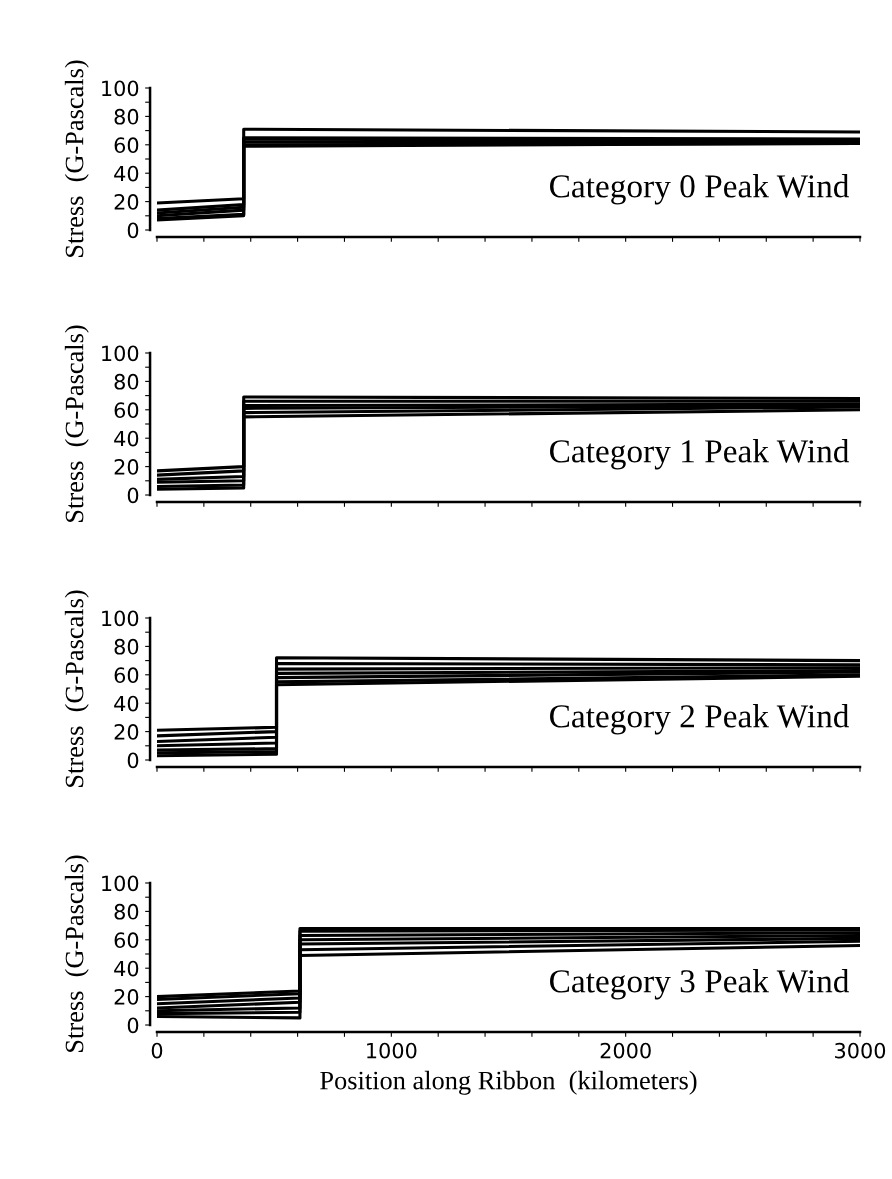 This screenshot has height=1179, width=892. I want to click on x-tick-label: 1000, so click(392, 1050).